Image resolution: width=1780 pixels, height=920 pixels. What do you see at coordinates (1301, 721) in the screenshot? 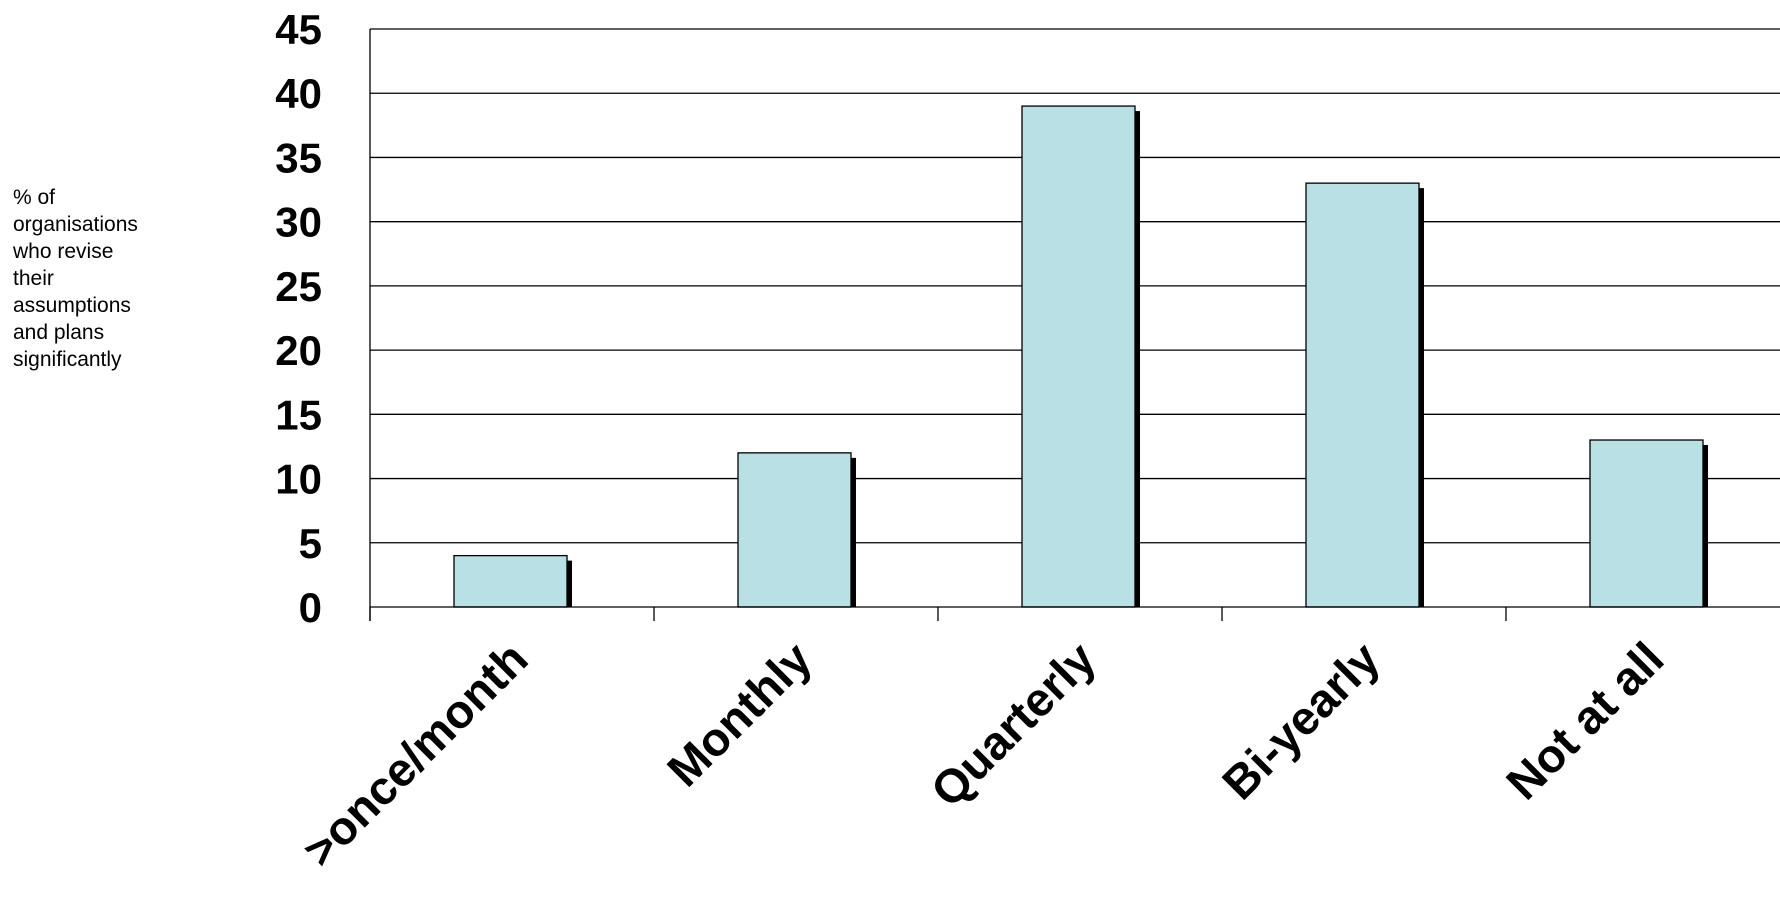
I see `x-tick-label: Bi-yearly` at bounding box center [1301, 721].